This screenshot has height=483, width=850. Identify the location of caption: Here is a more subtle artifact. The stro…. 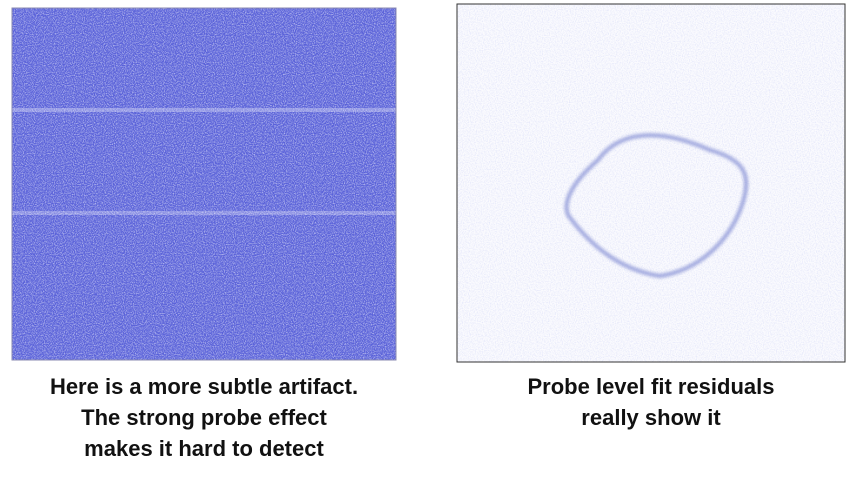
(204, 417).